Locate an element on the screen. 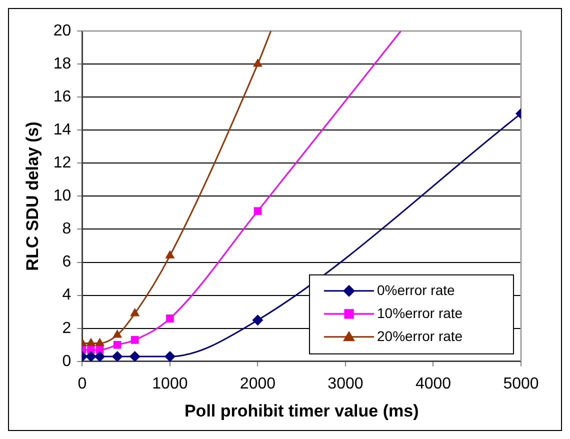 The height and width of the screenshot is (439, 570). y-tick-label: 6 is located at coordinates (67, 262).